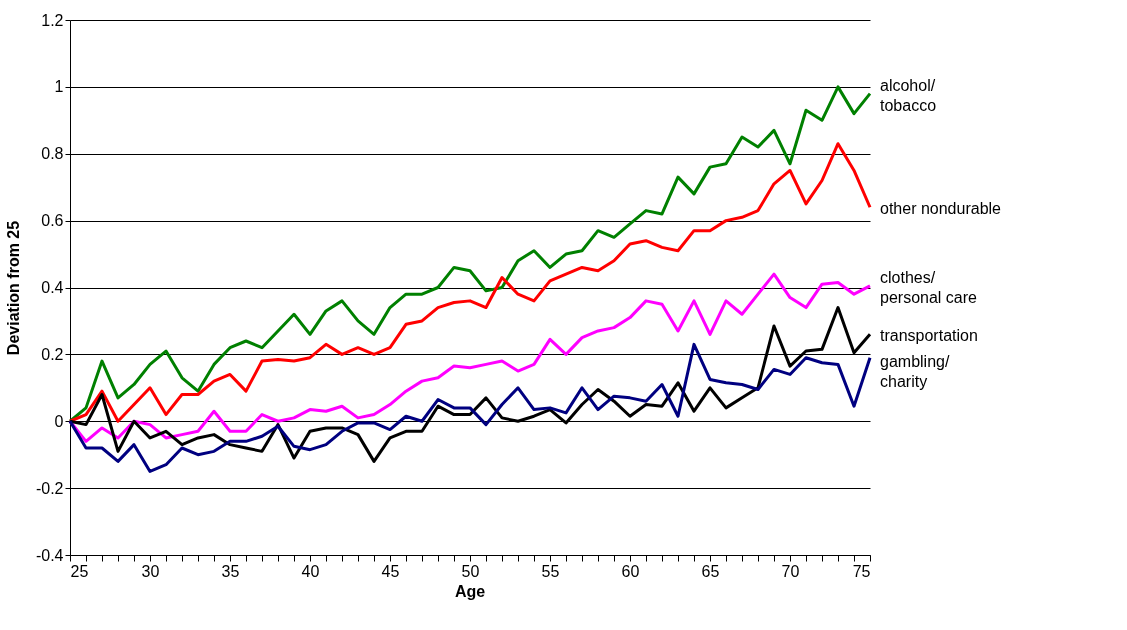 The image size is (1127, 630). What do you see at coordinates (470, 571) in the screenshot?
I see `x-tick-label: 50` at bounding box center [470, 571].